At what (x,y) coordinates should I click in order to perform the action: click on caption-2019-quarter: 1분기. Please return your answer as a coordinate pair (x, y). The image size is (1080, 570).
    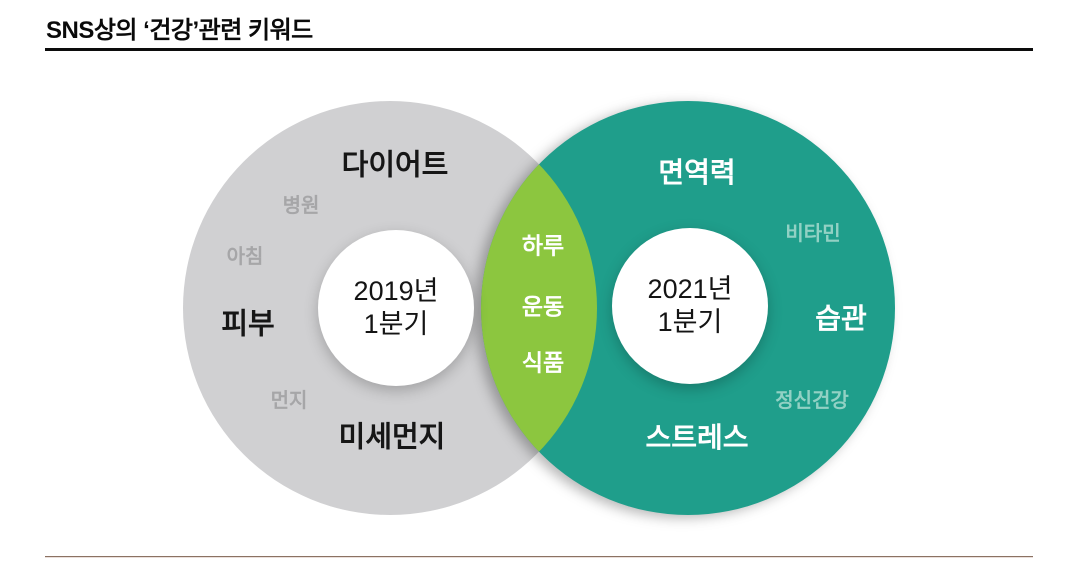
    Looking at the image, I should click on (396, 324).